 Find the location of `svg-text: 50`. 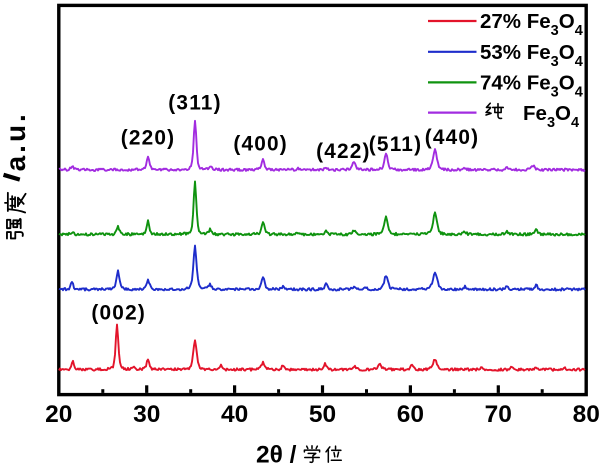

svg-text: 50 is located at coordinates (322, 414).